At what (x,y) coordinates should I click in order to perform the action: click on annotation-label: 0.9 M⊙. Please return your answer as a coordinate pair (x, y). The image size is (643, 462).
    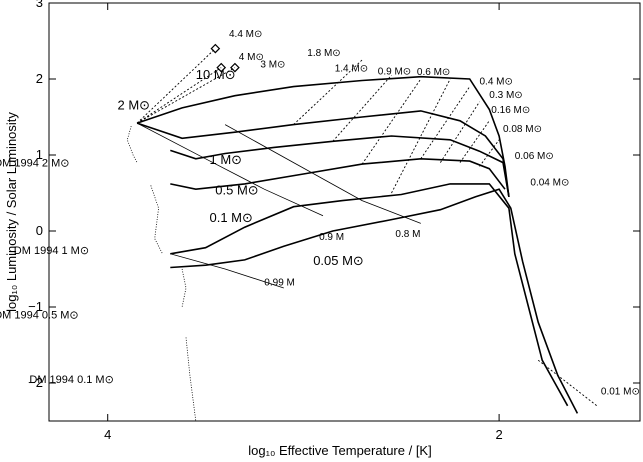
    Looking at the image, I should click on (394, 71).